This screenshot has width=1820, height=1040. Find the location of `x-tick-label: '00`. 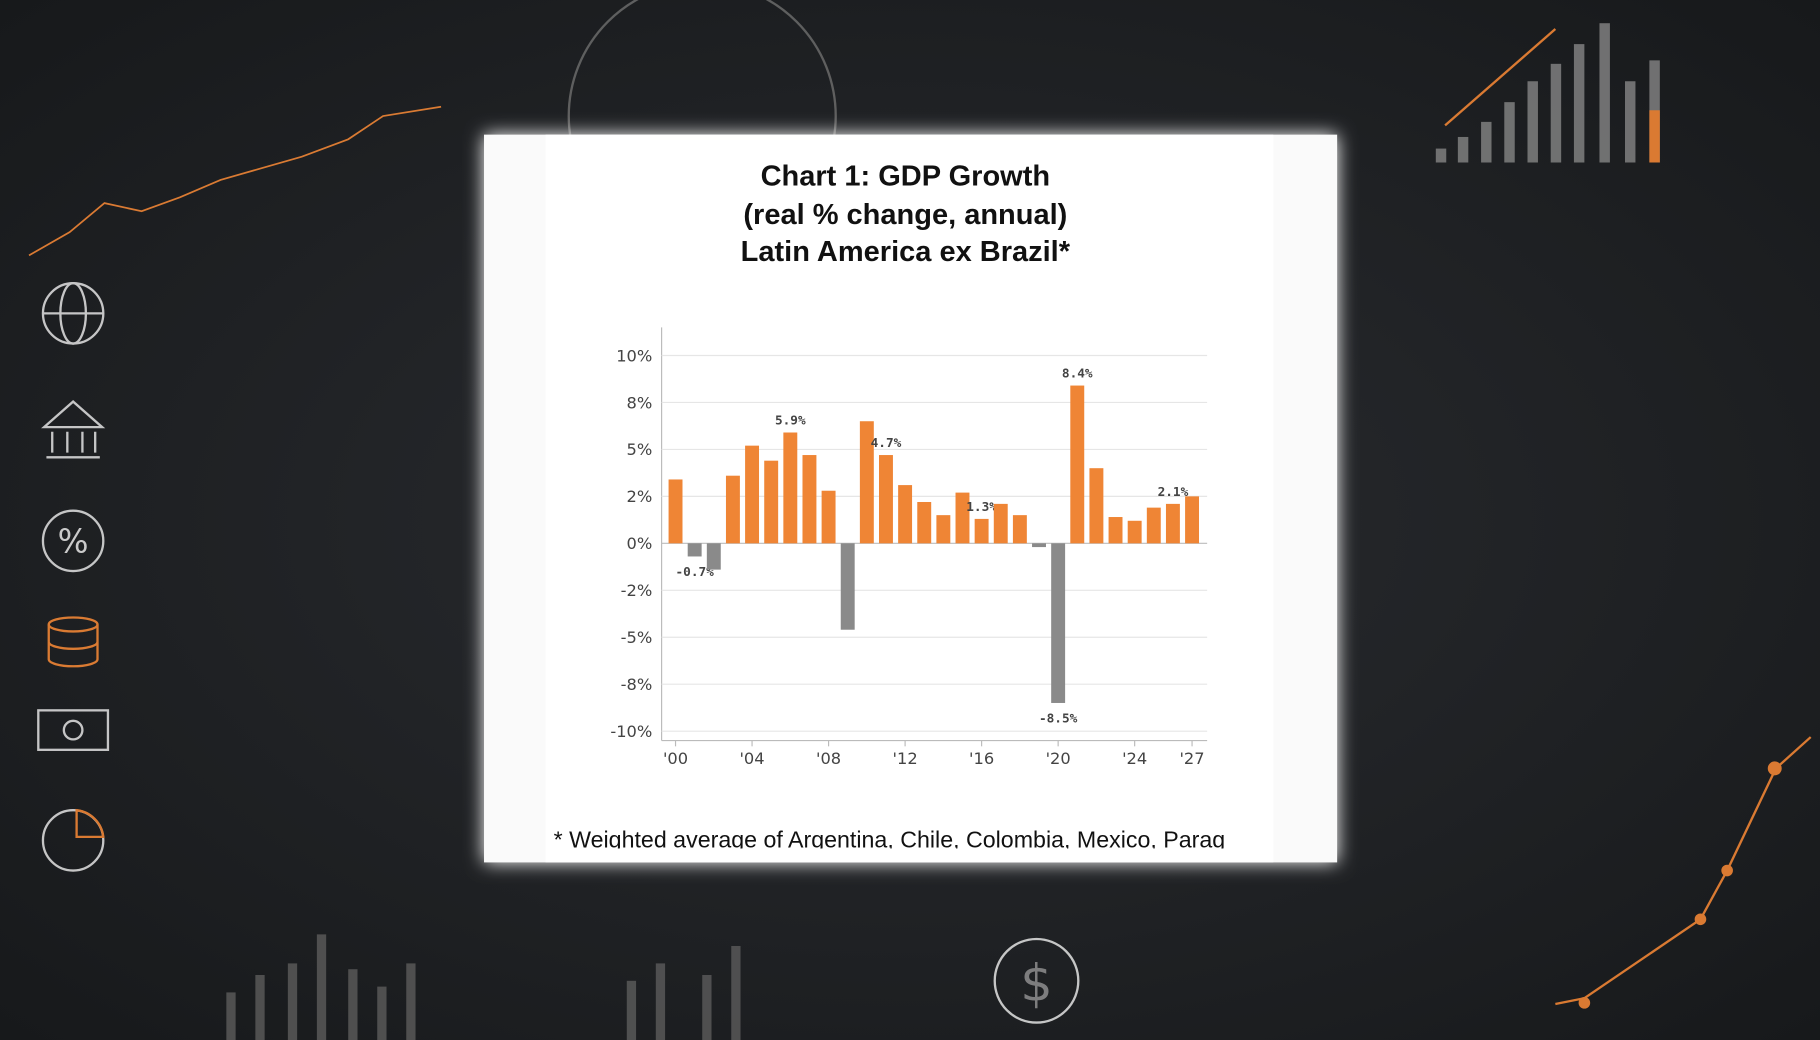

x-tick-label: '00 is located at coordinates (675, 758).